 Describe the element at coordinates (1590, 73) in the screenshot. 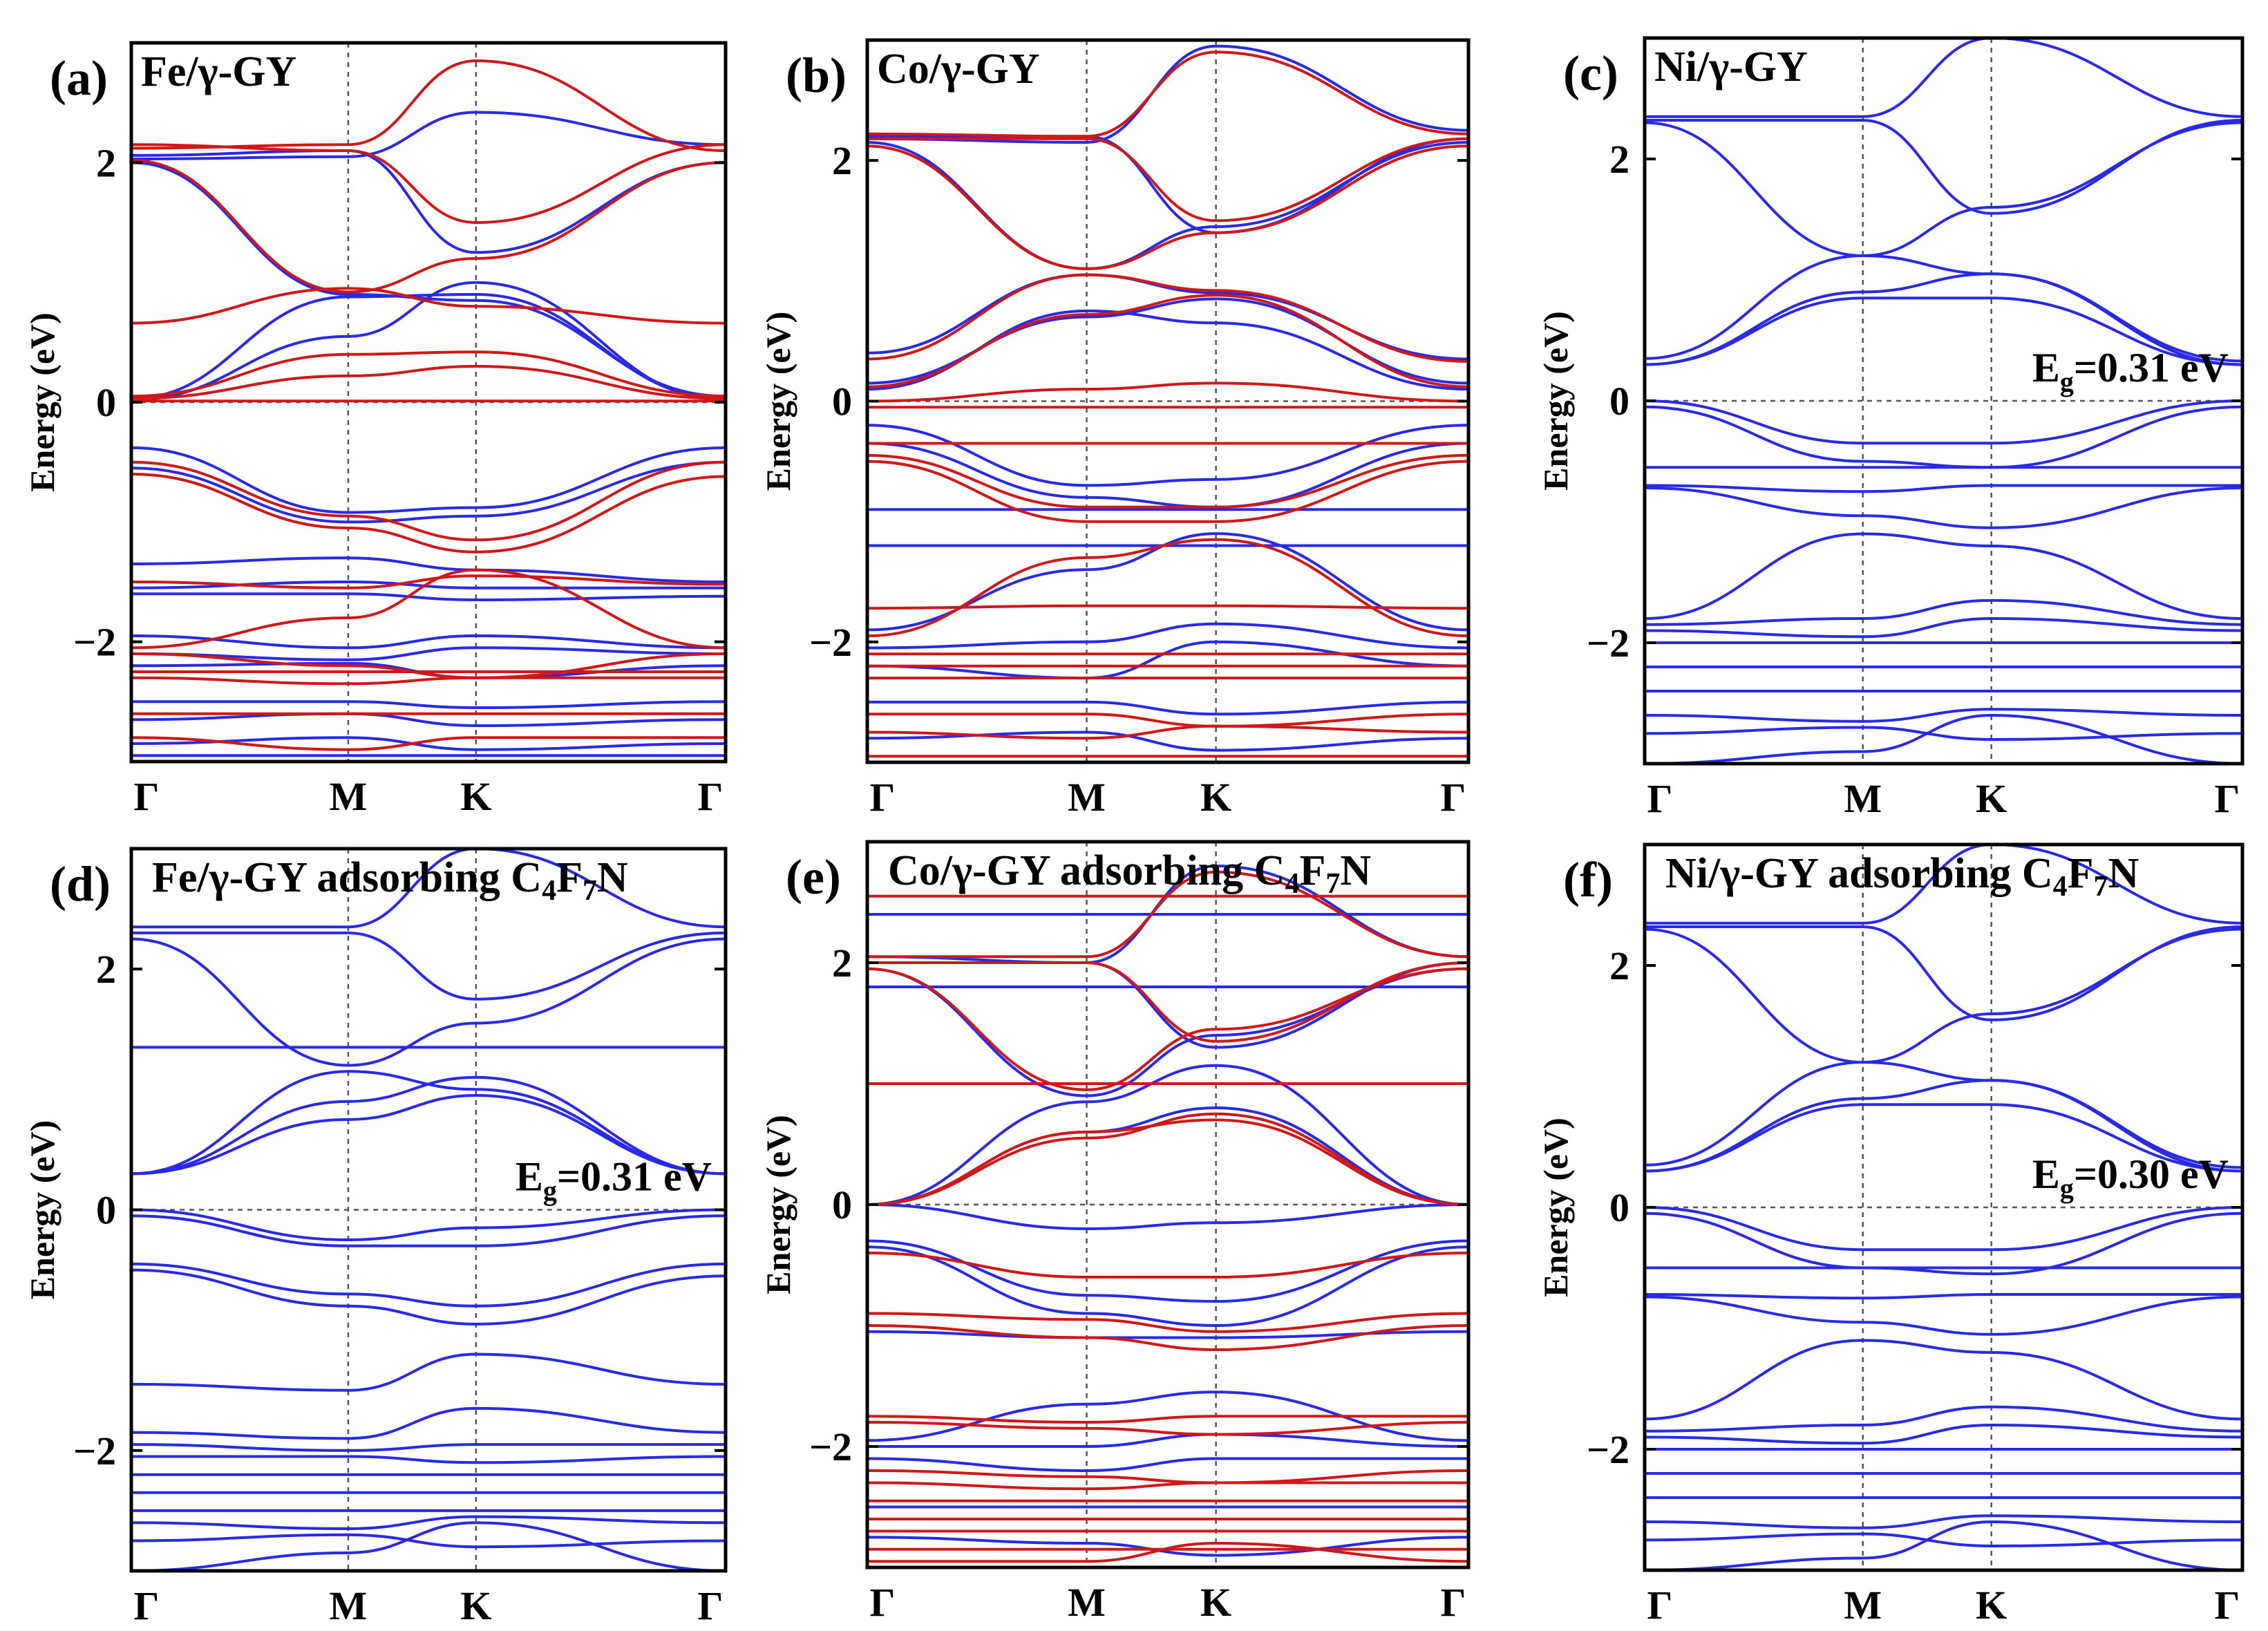

I see `panel-letter: (c)` at that location.